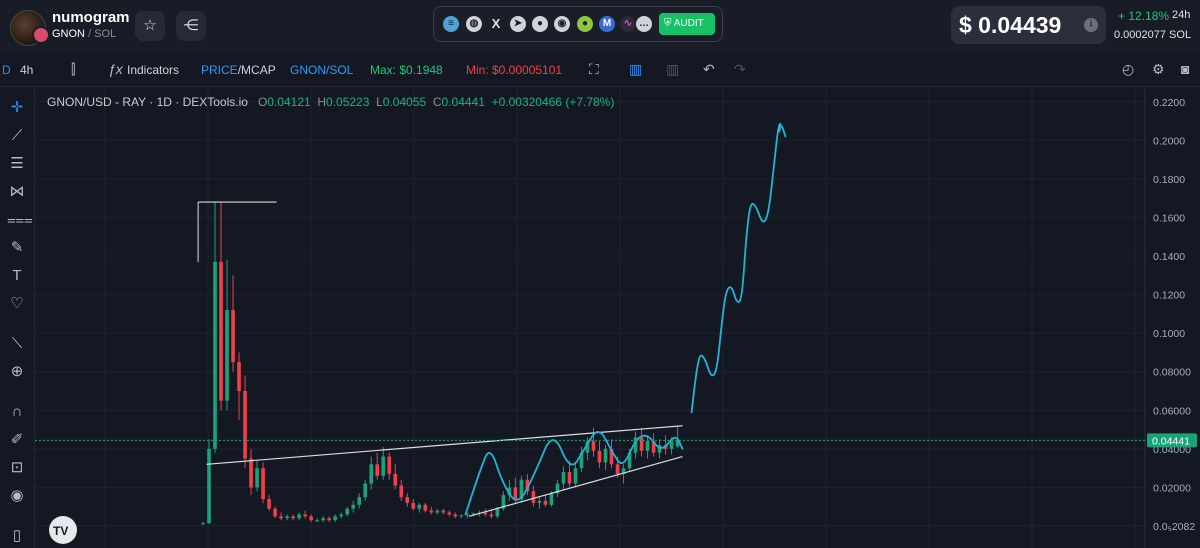 This screenshot has width=1200, height=548. What do you see at coordinates (17, 191) in the screenshot?
I see `pattern-icon: ⋈` at bounding box center [17, 191].